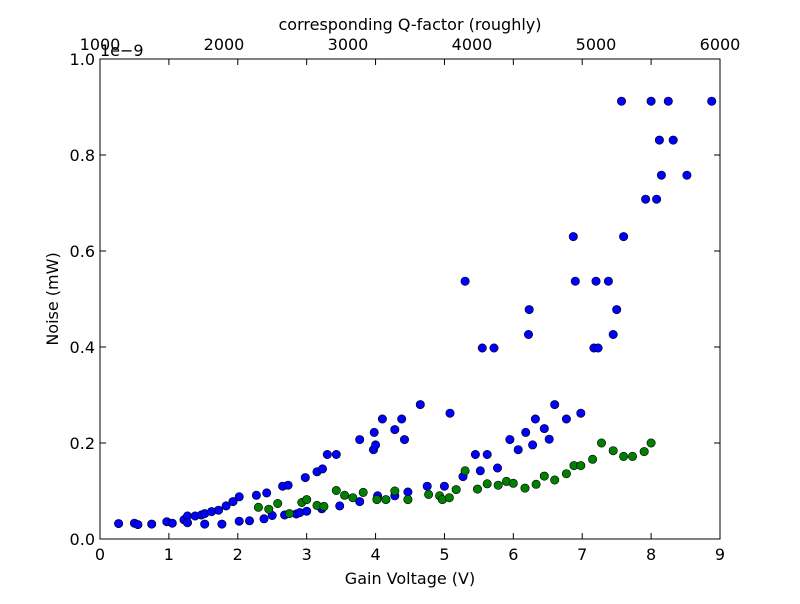 This screenshot has height=604, width=800. I want to click on y-tick-label: 0.8, so click(82, 155).